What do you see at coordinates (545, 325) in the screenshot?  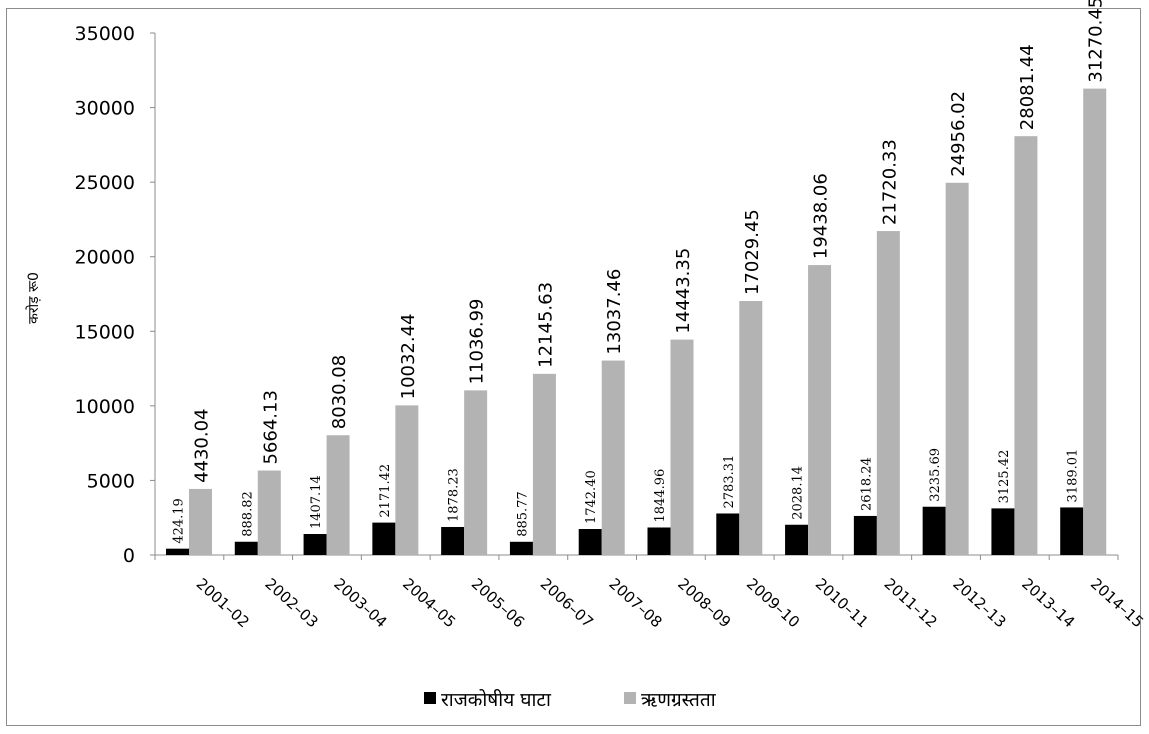 I see `data-label: 12145.63` at bounding box center [545, 325].